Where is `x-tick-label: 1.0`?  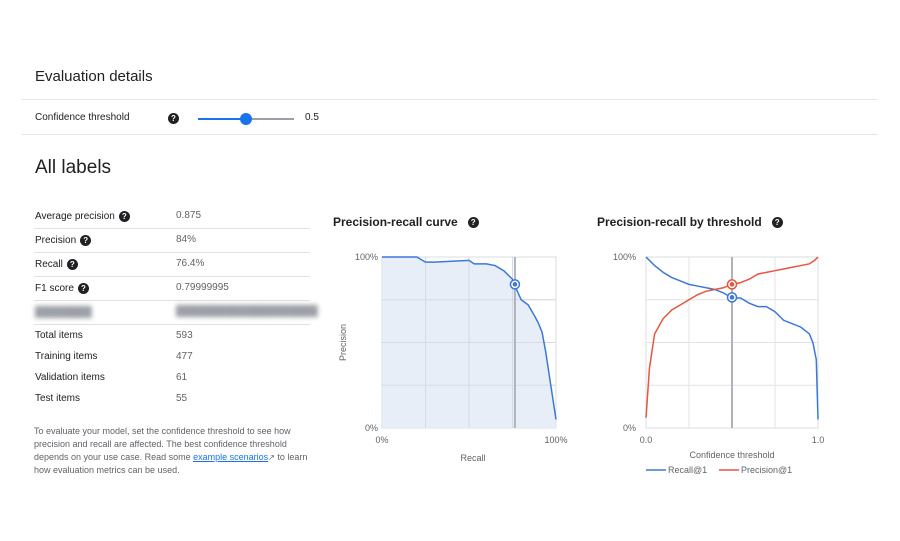 x-tick-label: 1.0 is located at coordinates (818, 440).